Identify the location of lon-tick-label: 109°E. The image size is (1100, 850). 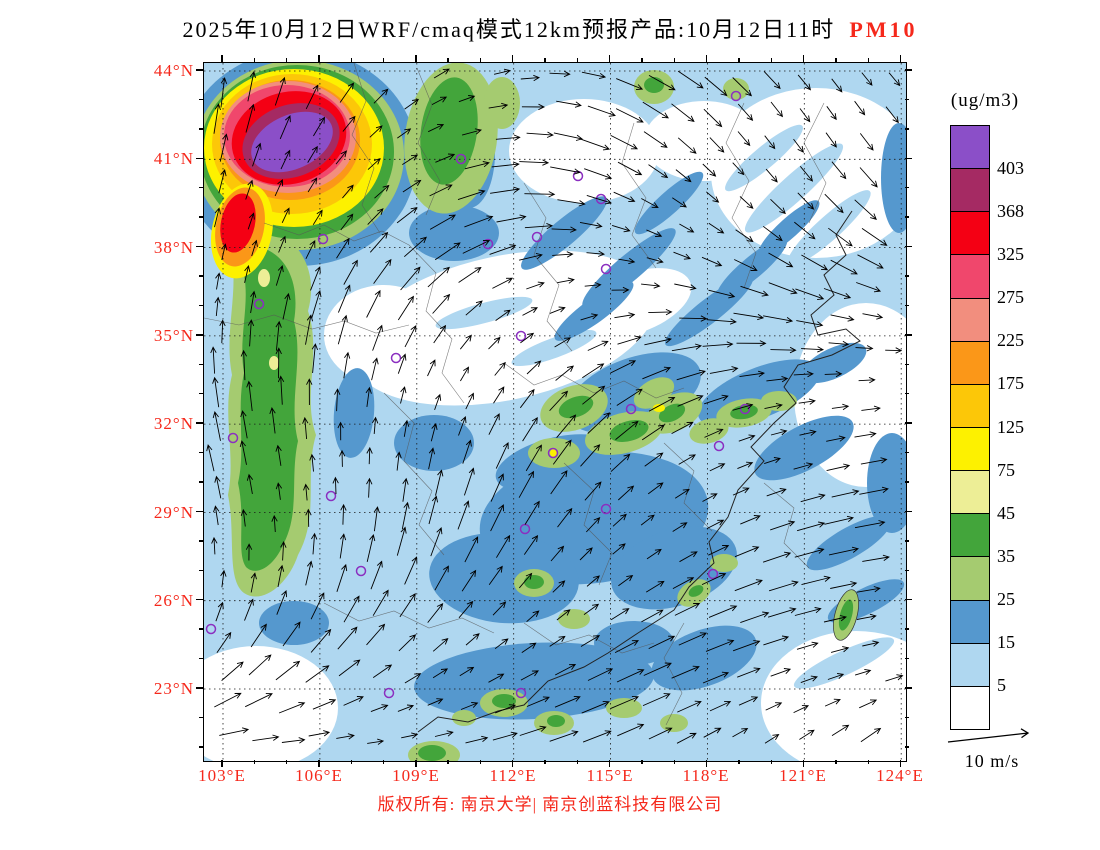
(416, 775).